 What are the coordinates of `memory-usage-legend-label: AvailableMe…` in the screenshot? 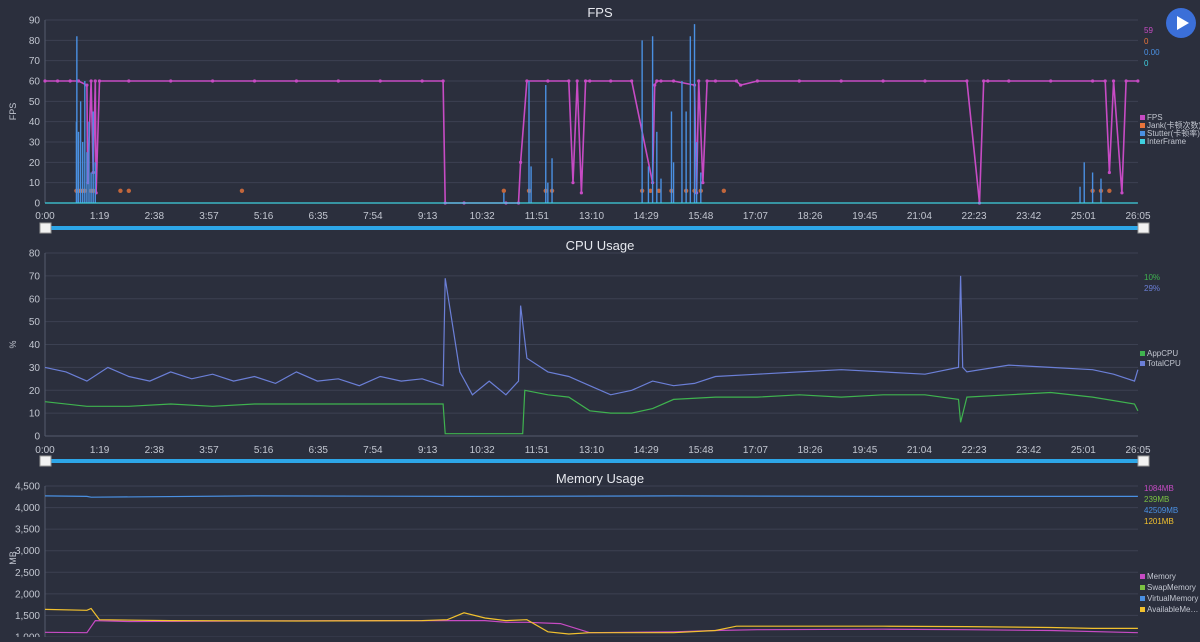 It's located at (1172, 609).